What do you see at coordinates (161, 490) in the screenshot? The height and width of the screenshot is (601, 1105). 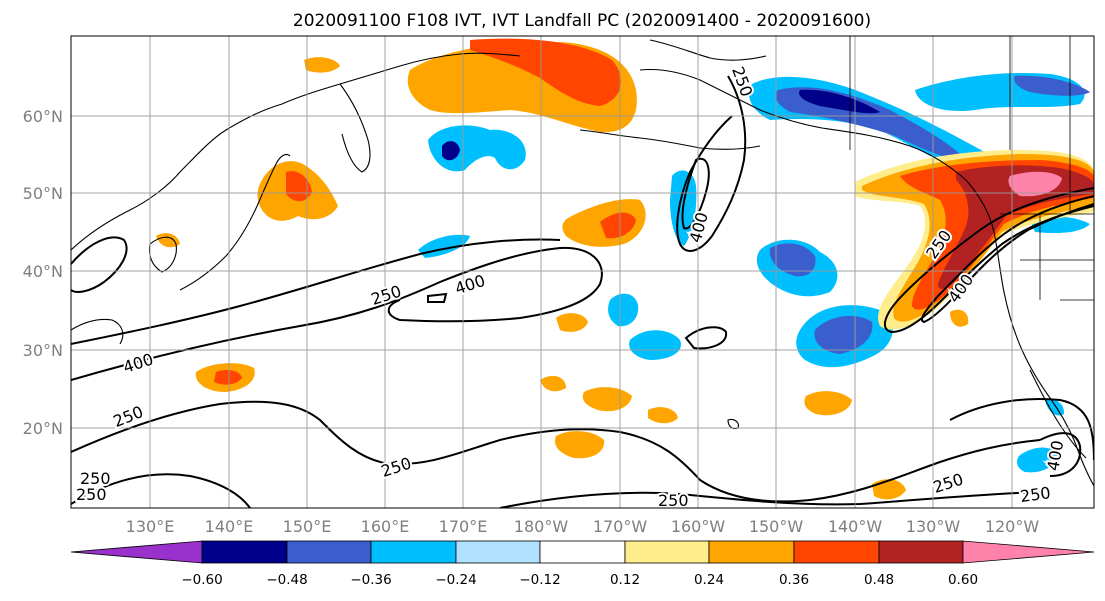 I see `contour-250-southwest` at bounding box center [161, 490].